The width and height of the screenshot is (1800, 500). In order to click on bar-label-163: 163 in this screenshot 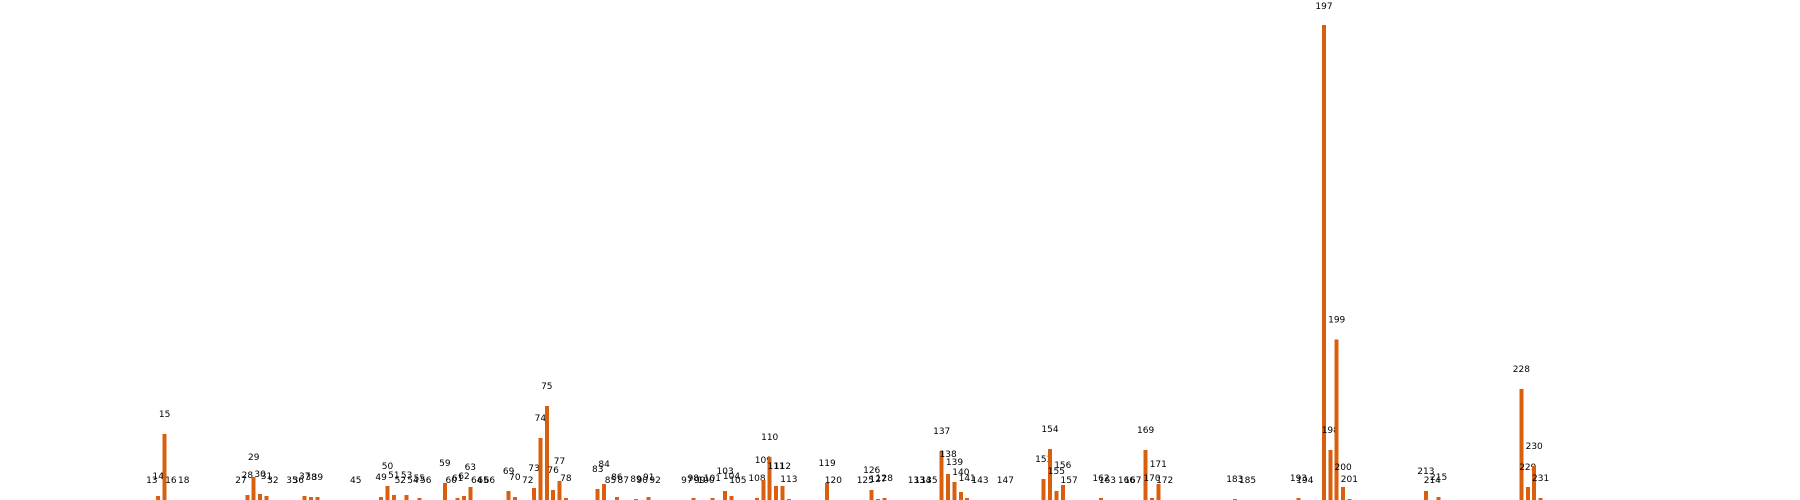, I will do `click(1107, 481)`.